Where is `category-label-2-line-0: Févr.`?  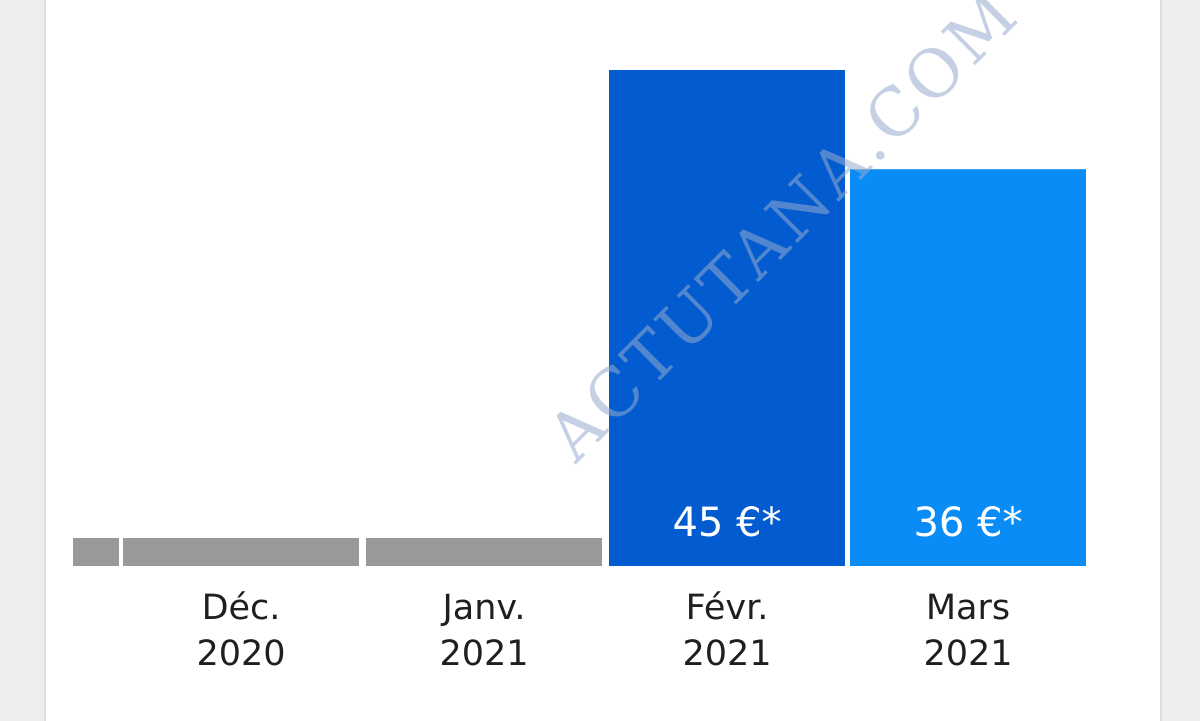 category-label-2-line-0: Févr. is located at coordinates (727, 608).